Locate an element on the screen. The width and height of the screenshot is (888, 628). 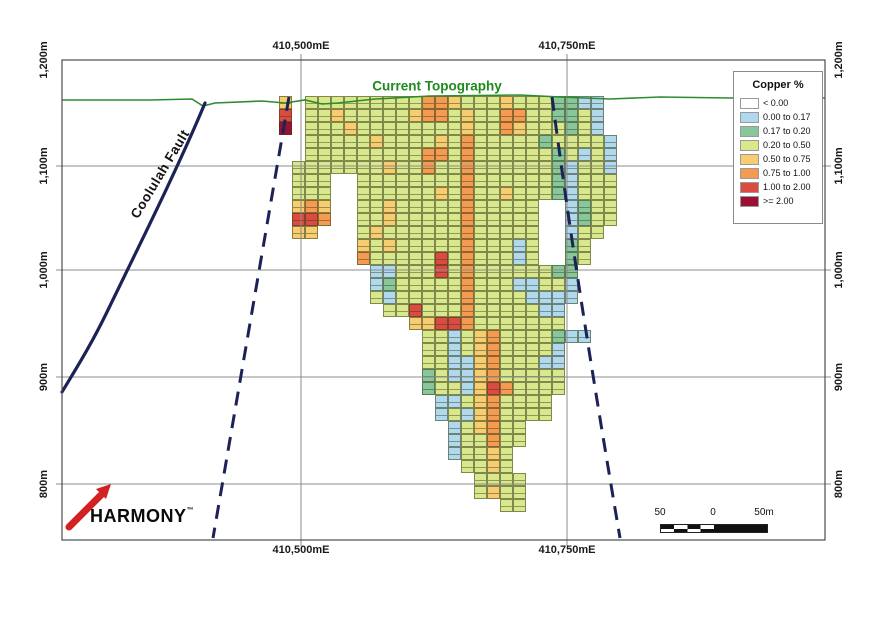
legend-item: 0.75 to 1.00 is located at coordinates (781, 173).